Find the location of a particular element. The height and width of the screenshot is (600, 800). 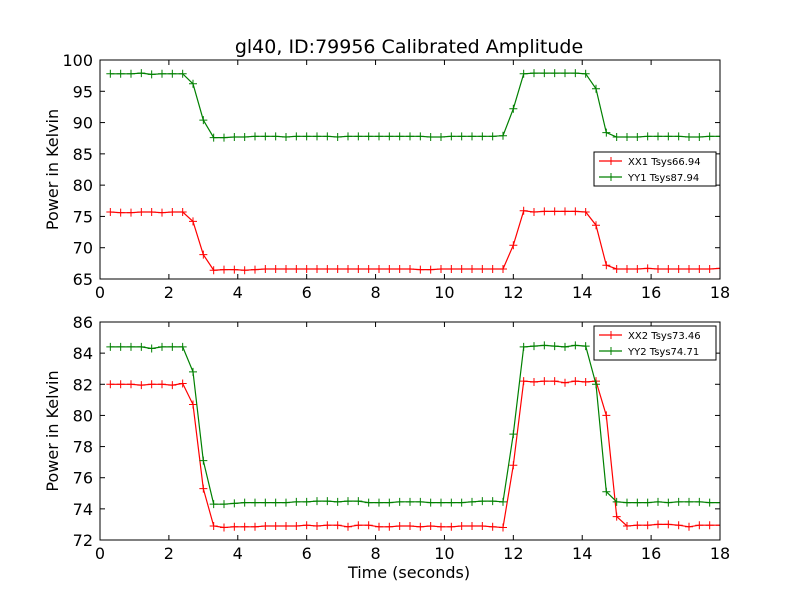

x-tick-label: 12 is located at coordinates (513, 292).